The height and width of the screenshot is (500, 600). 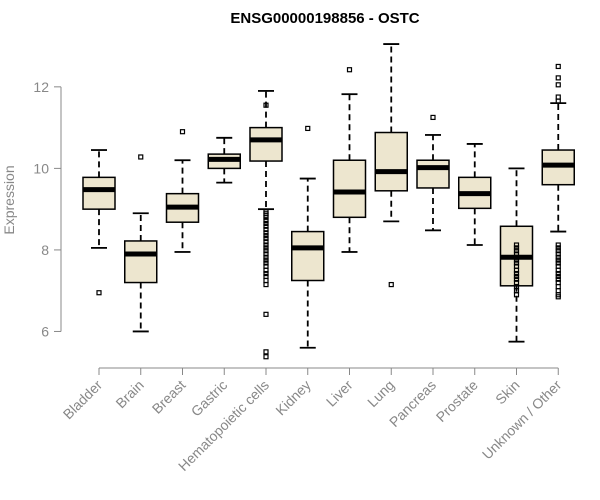 I want to click on x-tick-label: Lung, so click(x=380, y=393).